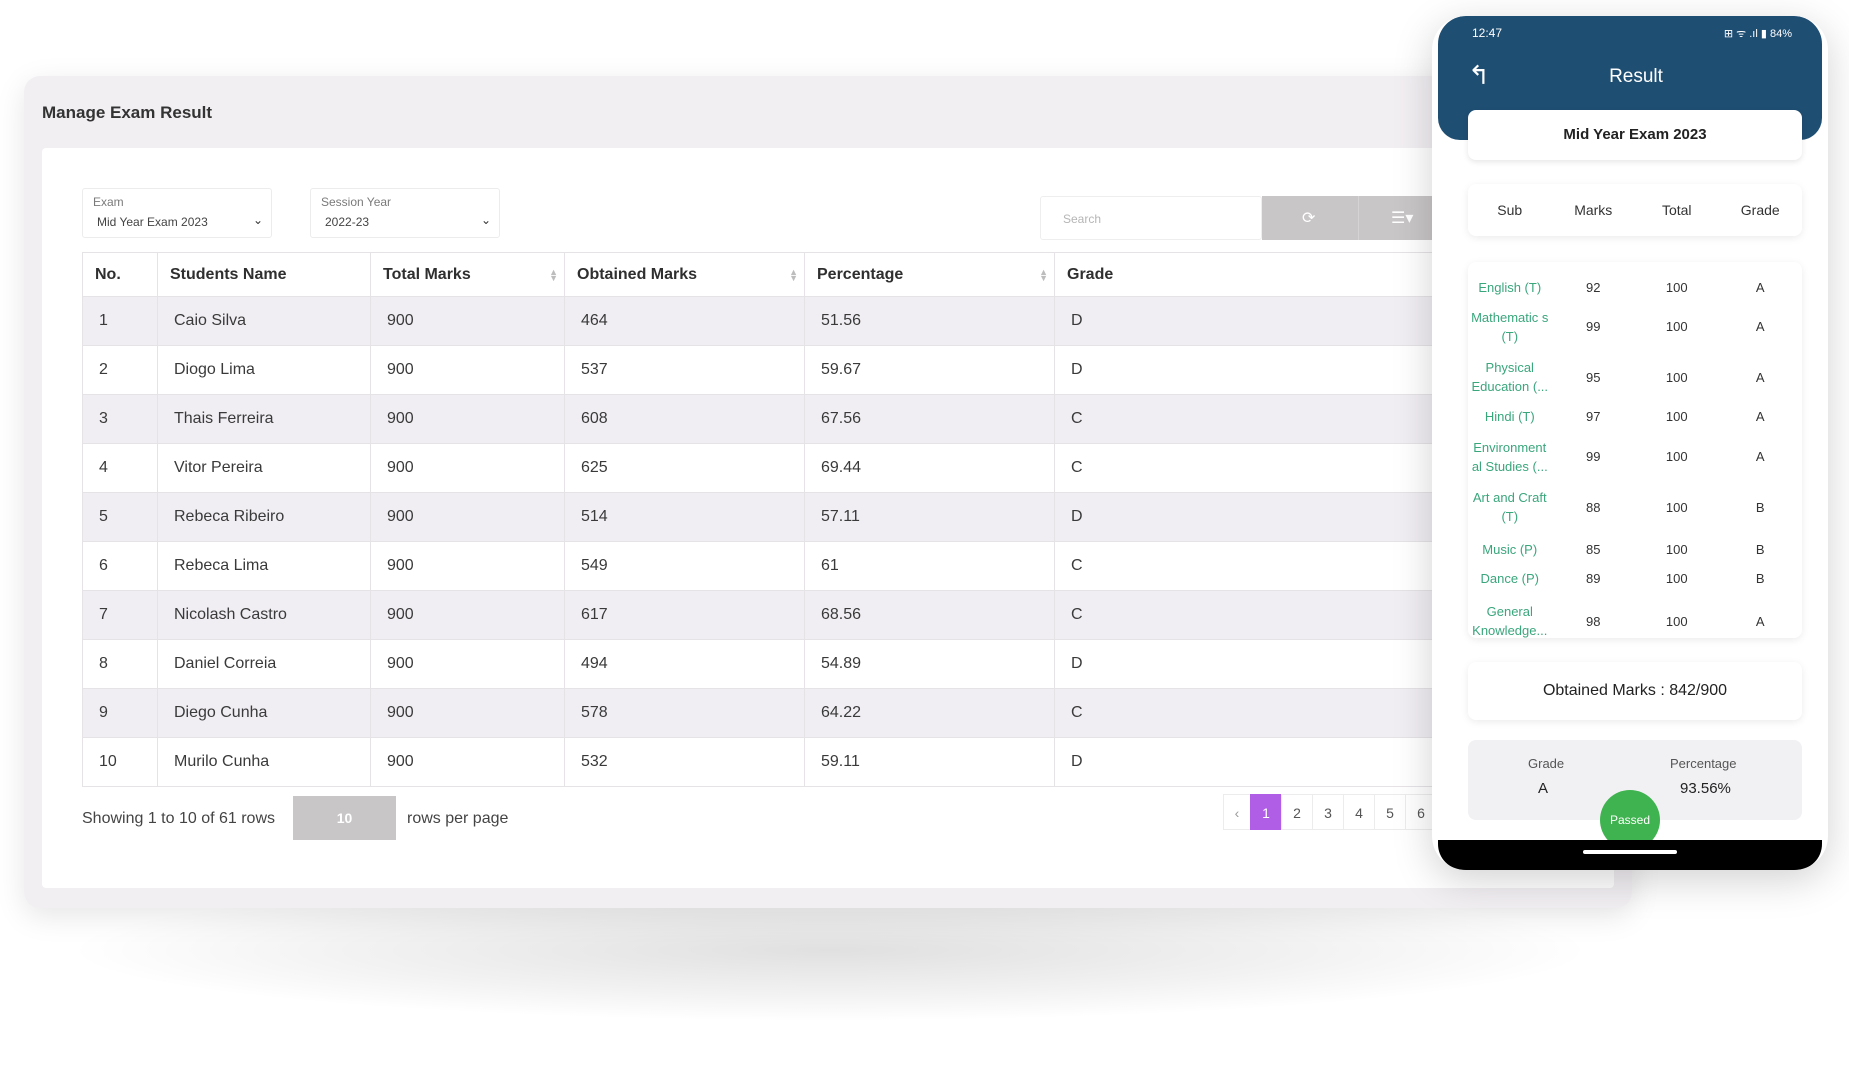 Image resolution: width=1849 pixels, height=1065 pixels. Describe the element at coordinates (179, 818) in the screenshot. I see `showing-rows-text: Showing 1 to 10 of 61 rows` at that location.